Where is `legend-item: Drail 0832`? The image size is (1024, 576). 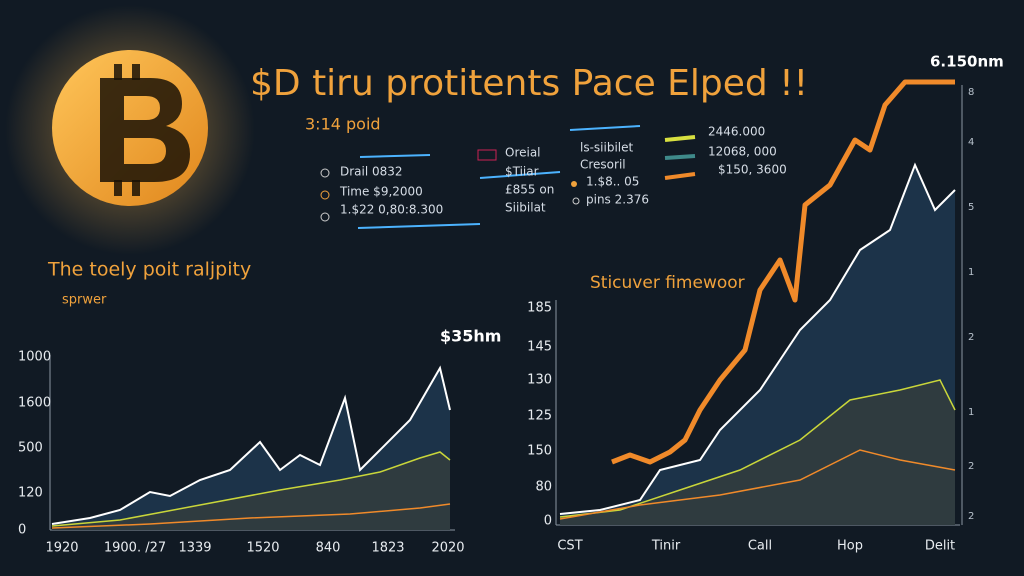
legend-item: Drail 0832 is located at coordinates (371, 172).